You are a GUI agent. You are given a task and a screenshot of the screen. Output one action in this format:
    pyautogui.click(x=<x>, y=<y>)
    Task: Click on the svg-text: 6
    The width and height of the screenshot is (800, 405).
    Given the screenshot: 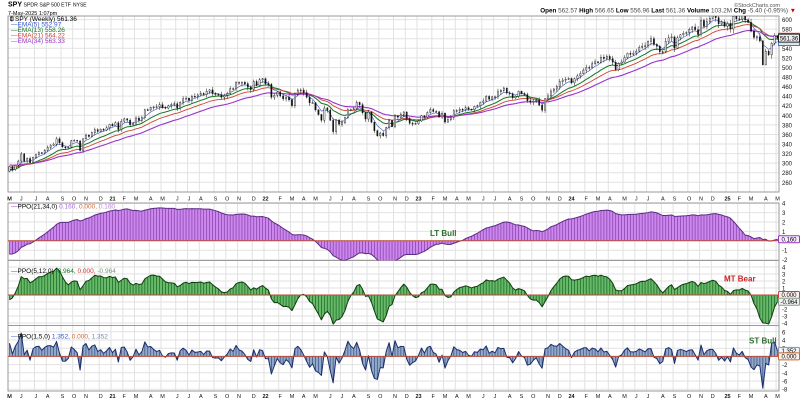 What is the action you would take?
    pyautogui.click(x=784, y=333)
    